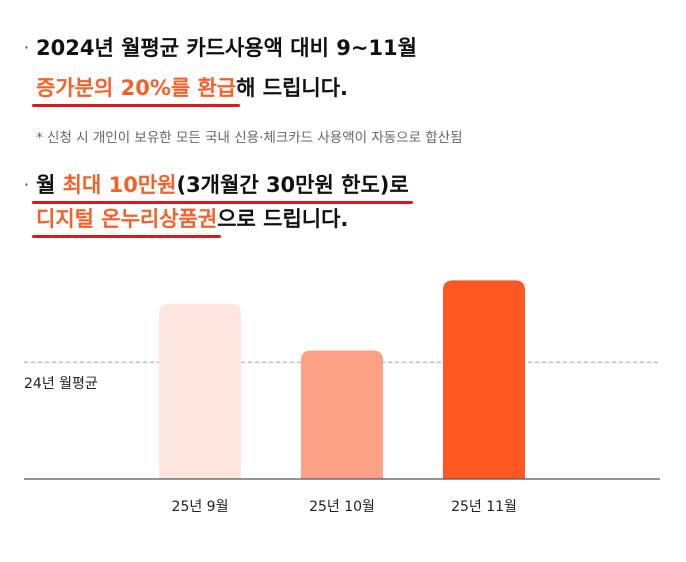 This screenshot has height=562, width=686. I want to click on limit-highlight: 최대 10만원, so click(119, 185).